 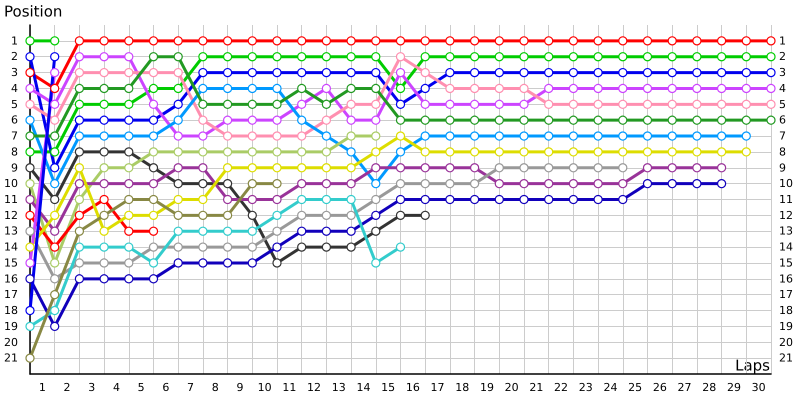 I want to click on y2-tick-label: 15, so click(x=786, y=263).